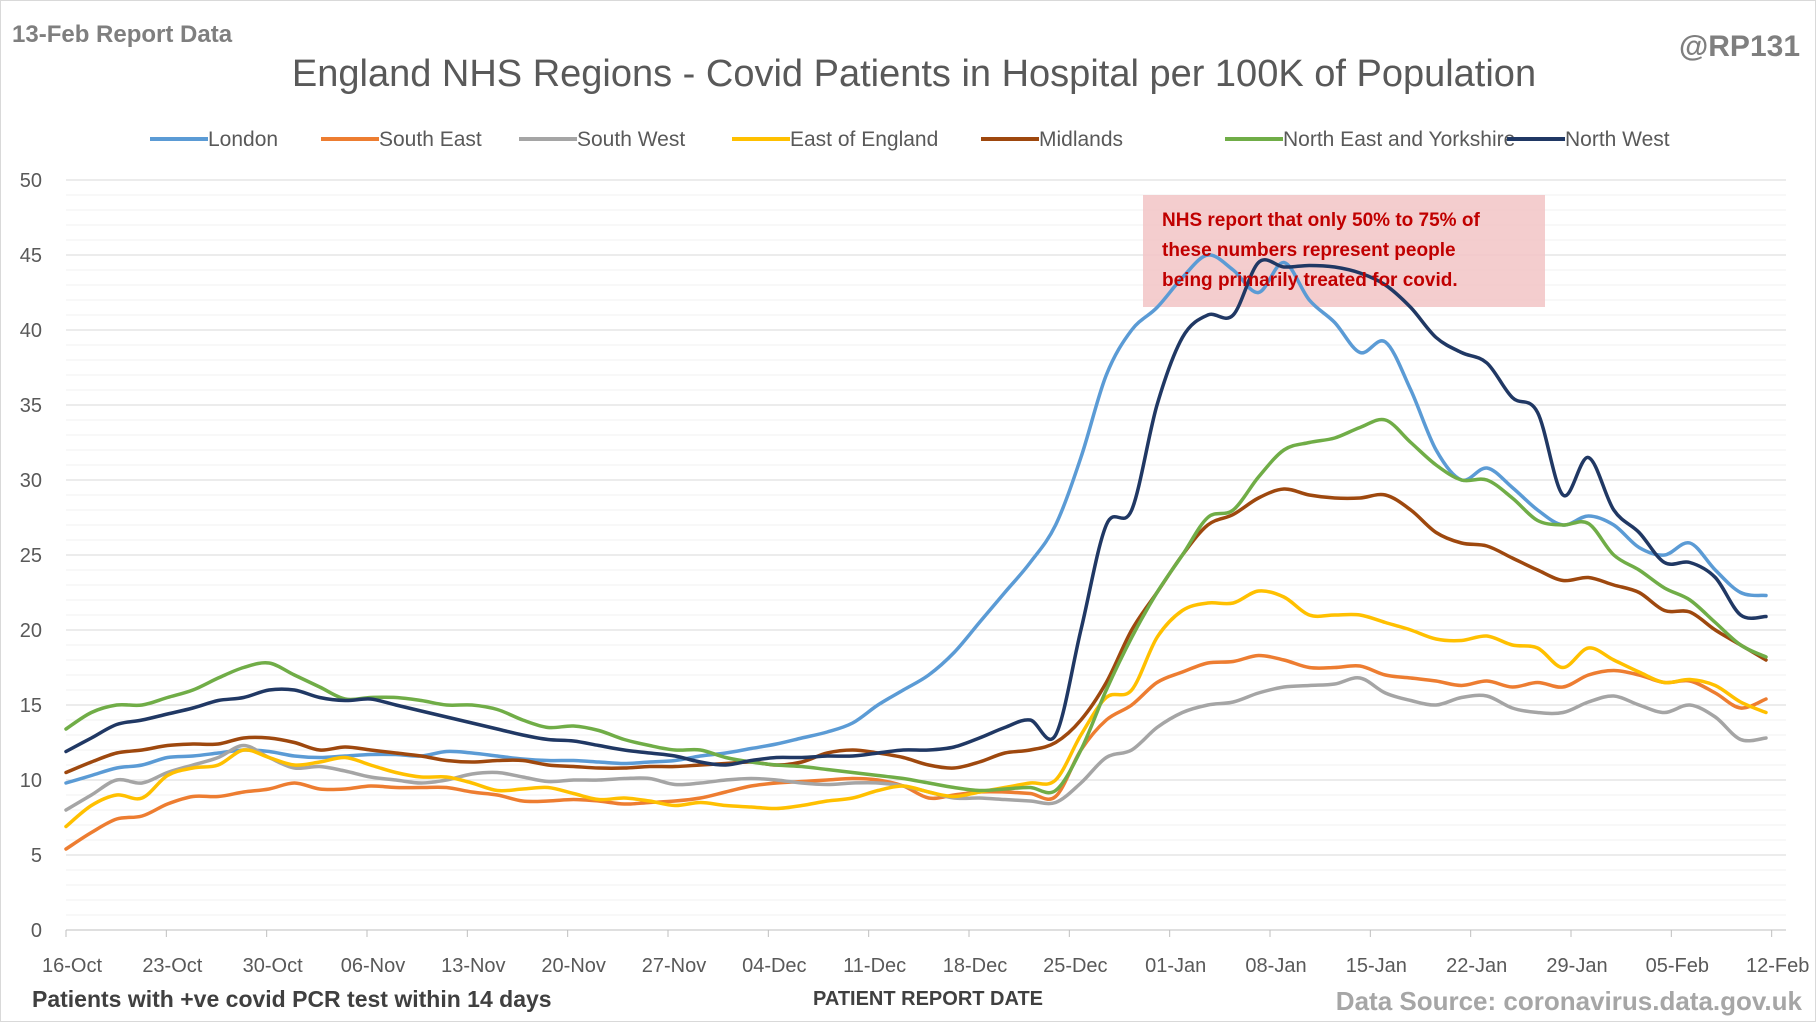  I want to click on annotation-box, so click(1344, 251).